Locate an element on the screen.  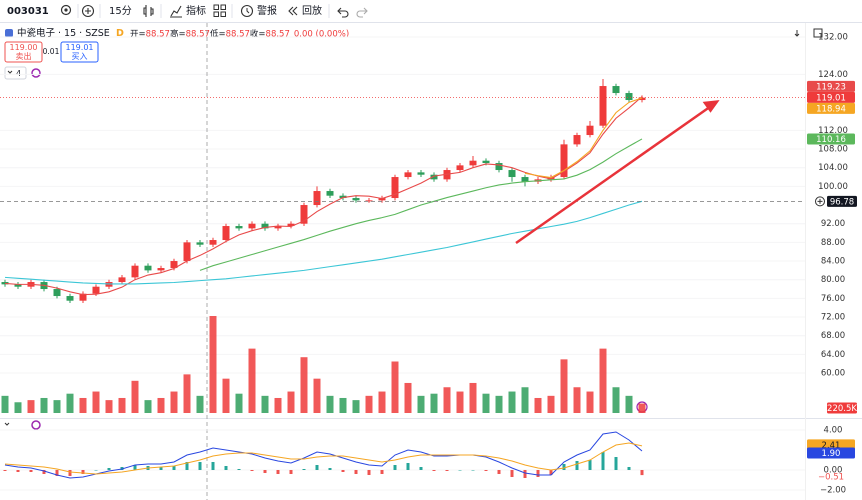
indicator-toggle is located at coordinates (15, 73).